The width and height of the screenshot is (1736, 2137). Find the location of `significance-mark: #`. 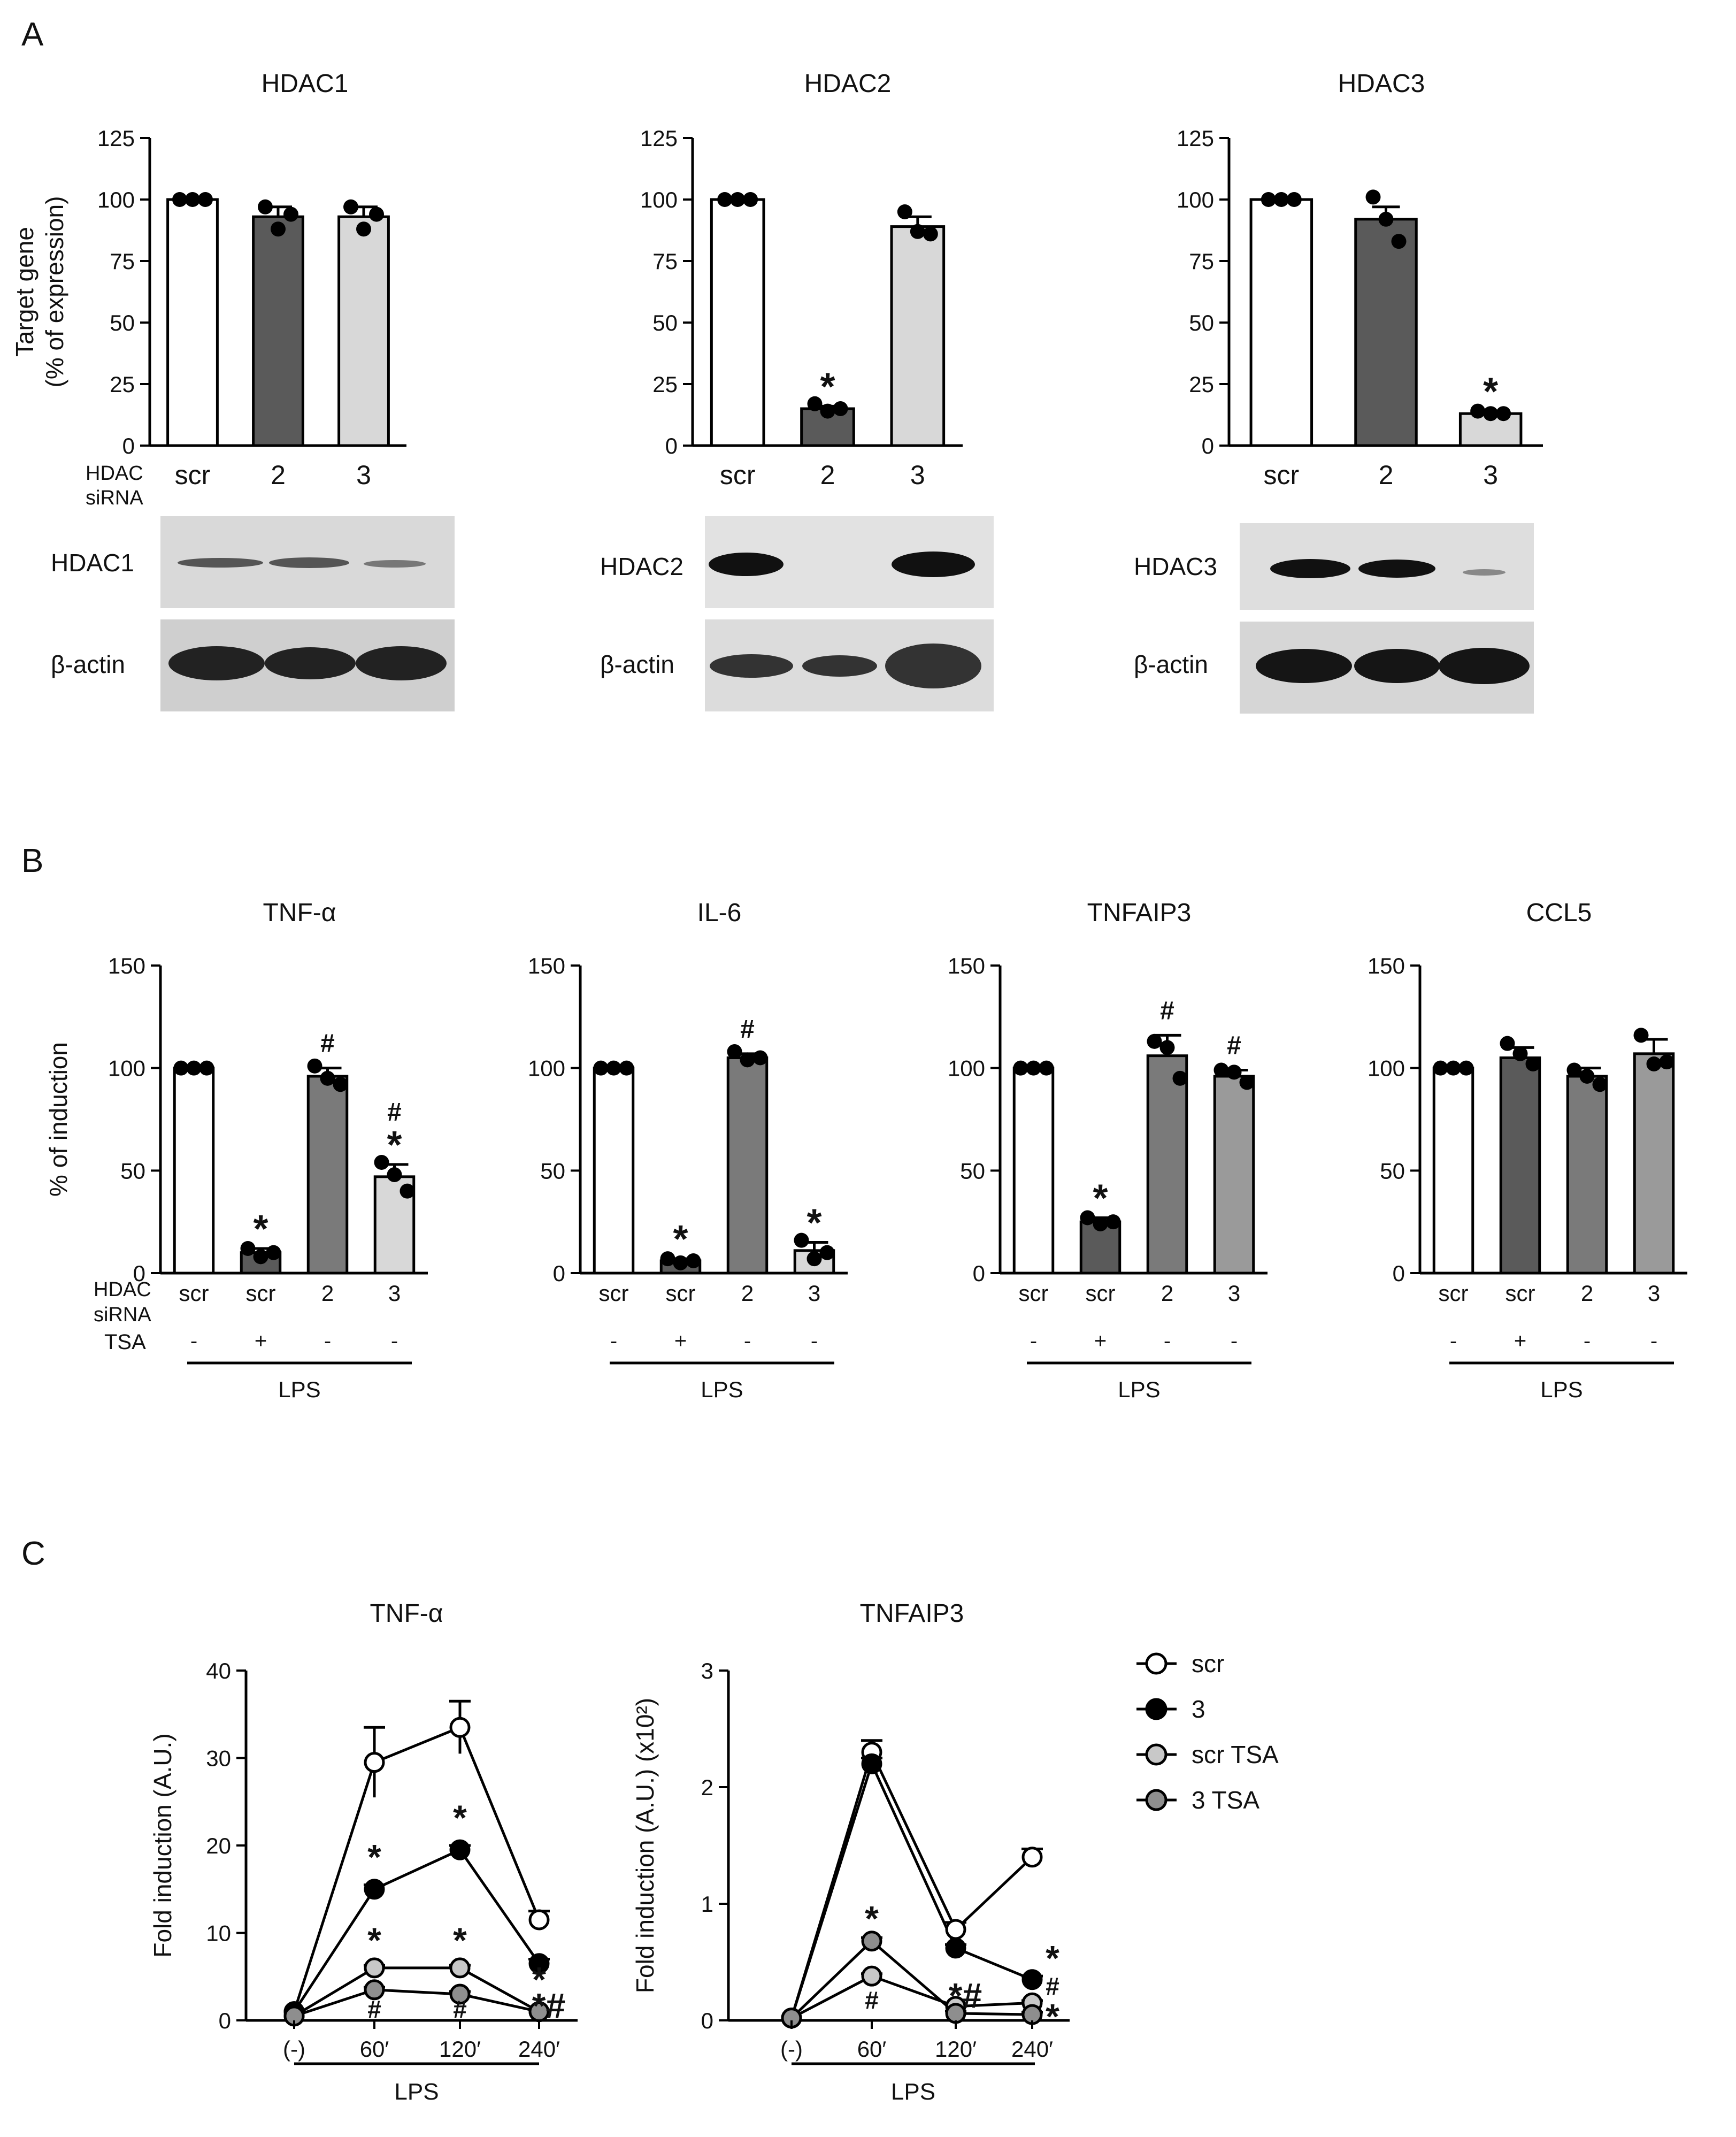

significance-mark: # is located at coordinates (374, 2009).